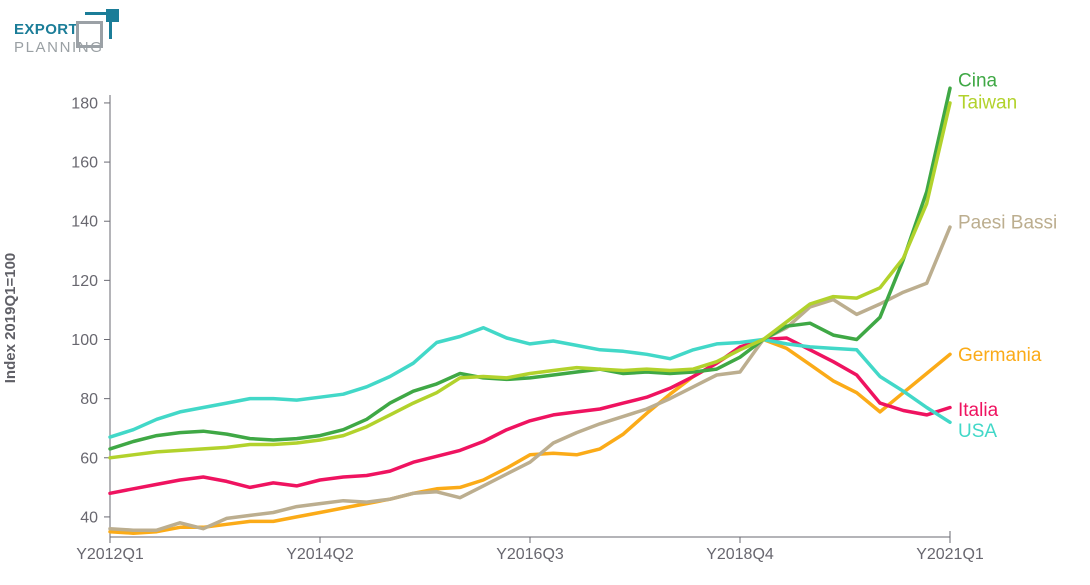 The image size is (1090, 585). I want to click on x-tick-label: Y2016Q3, so click(530, 554).